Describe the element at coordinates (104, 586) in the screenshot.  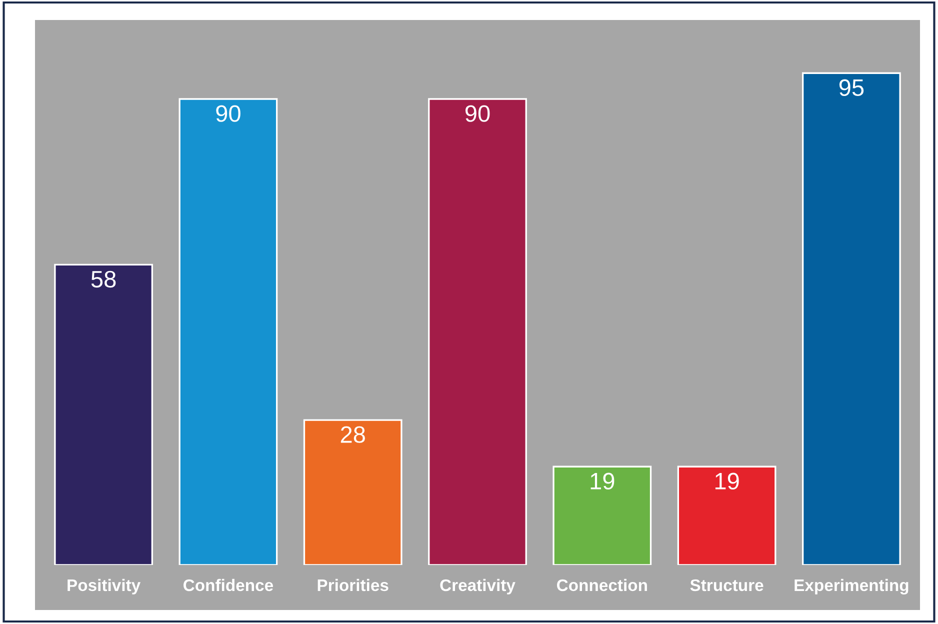
I see `x-tick-label: Positivity` at that location.